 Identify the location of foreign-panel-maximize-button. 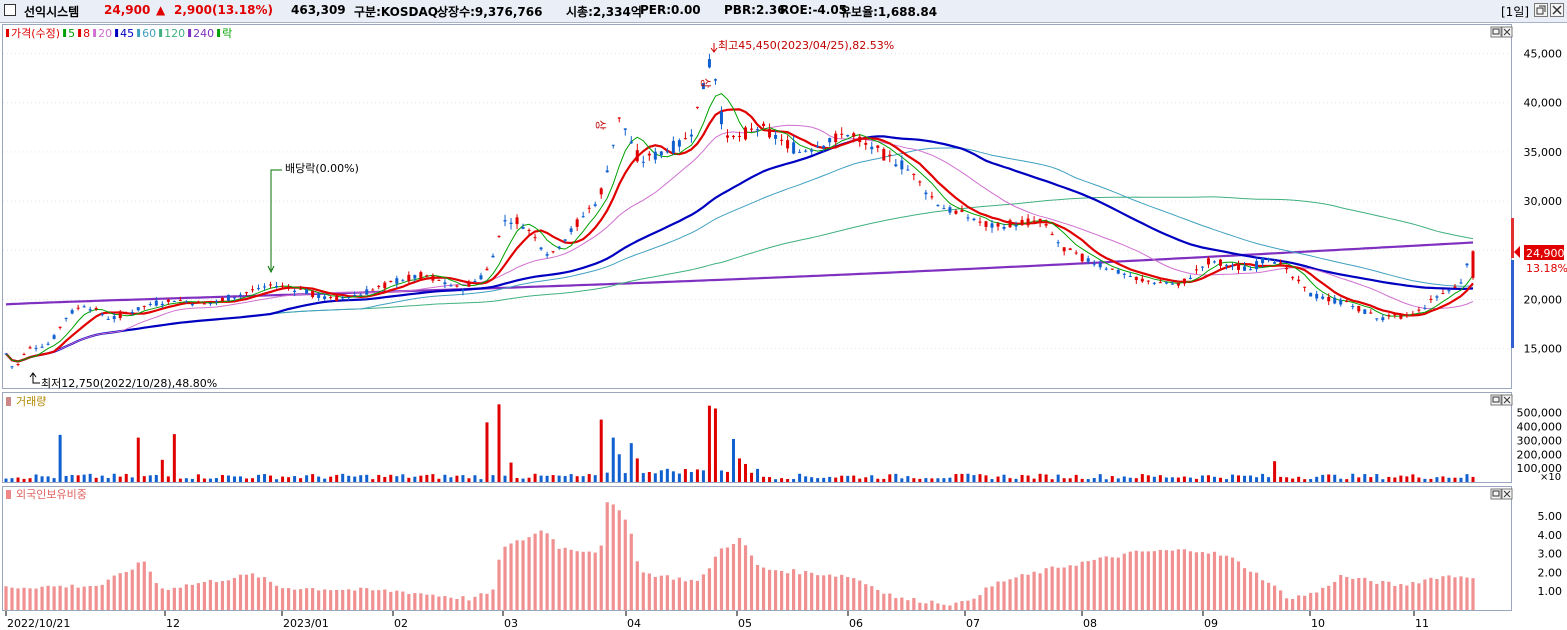
(1496, 494).